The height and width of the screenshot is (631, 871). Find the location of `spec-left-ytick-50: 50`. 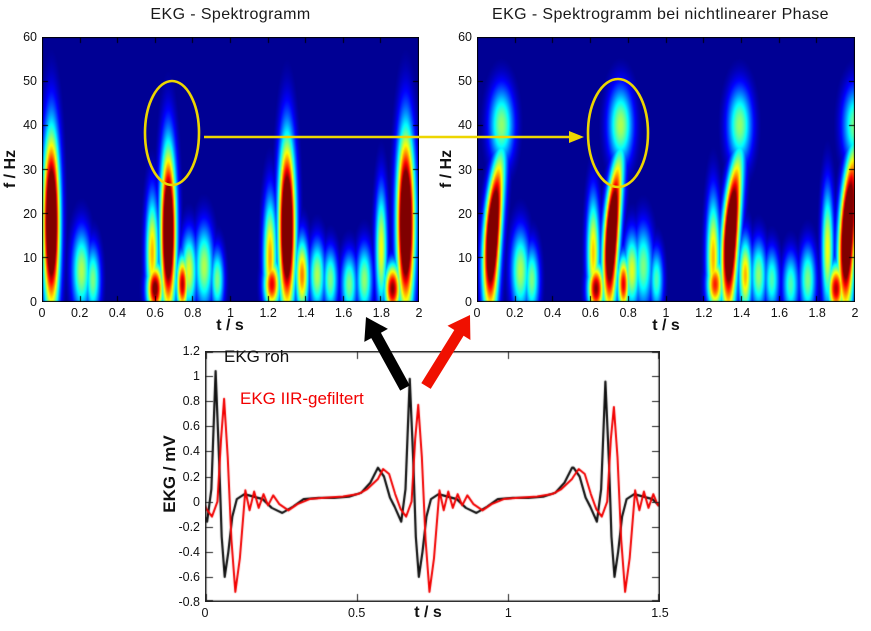

spec-left-ytick-50: 50 is located at coordinates (30, 81).